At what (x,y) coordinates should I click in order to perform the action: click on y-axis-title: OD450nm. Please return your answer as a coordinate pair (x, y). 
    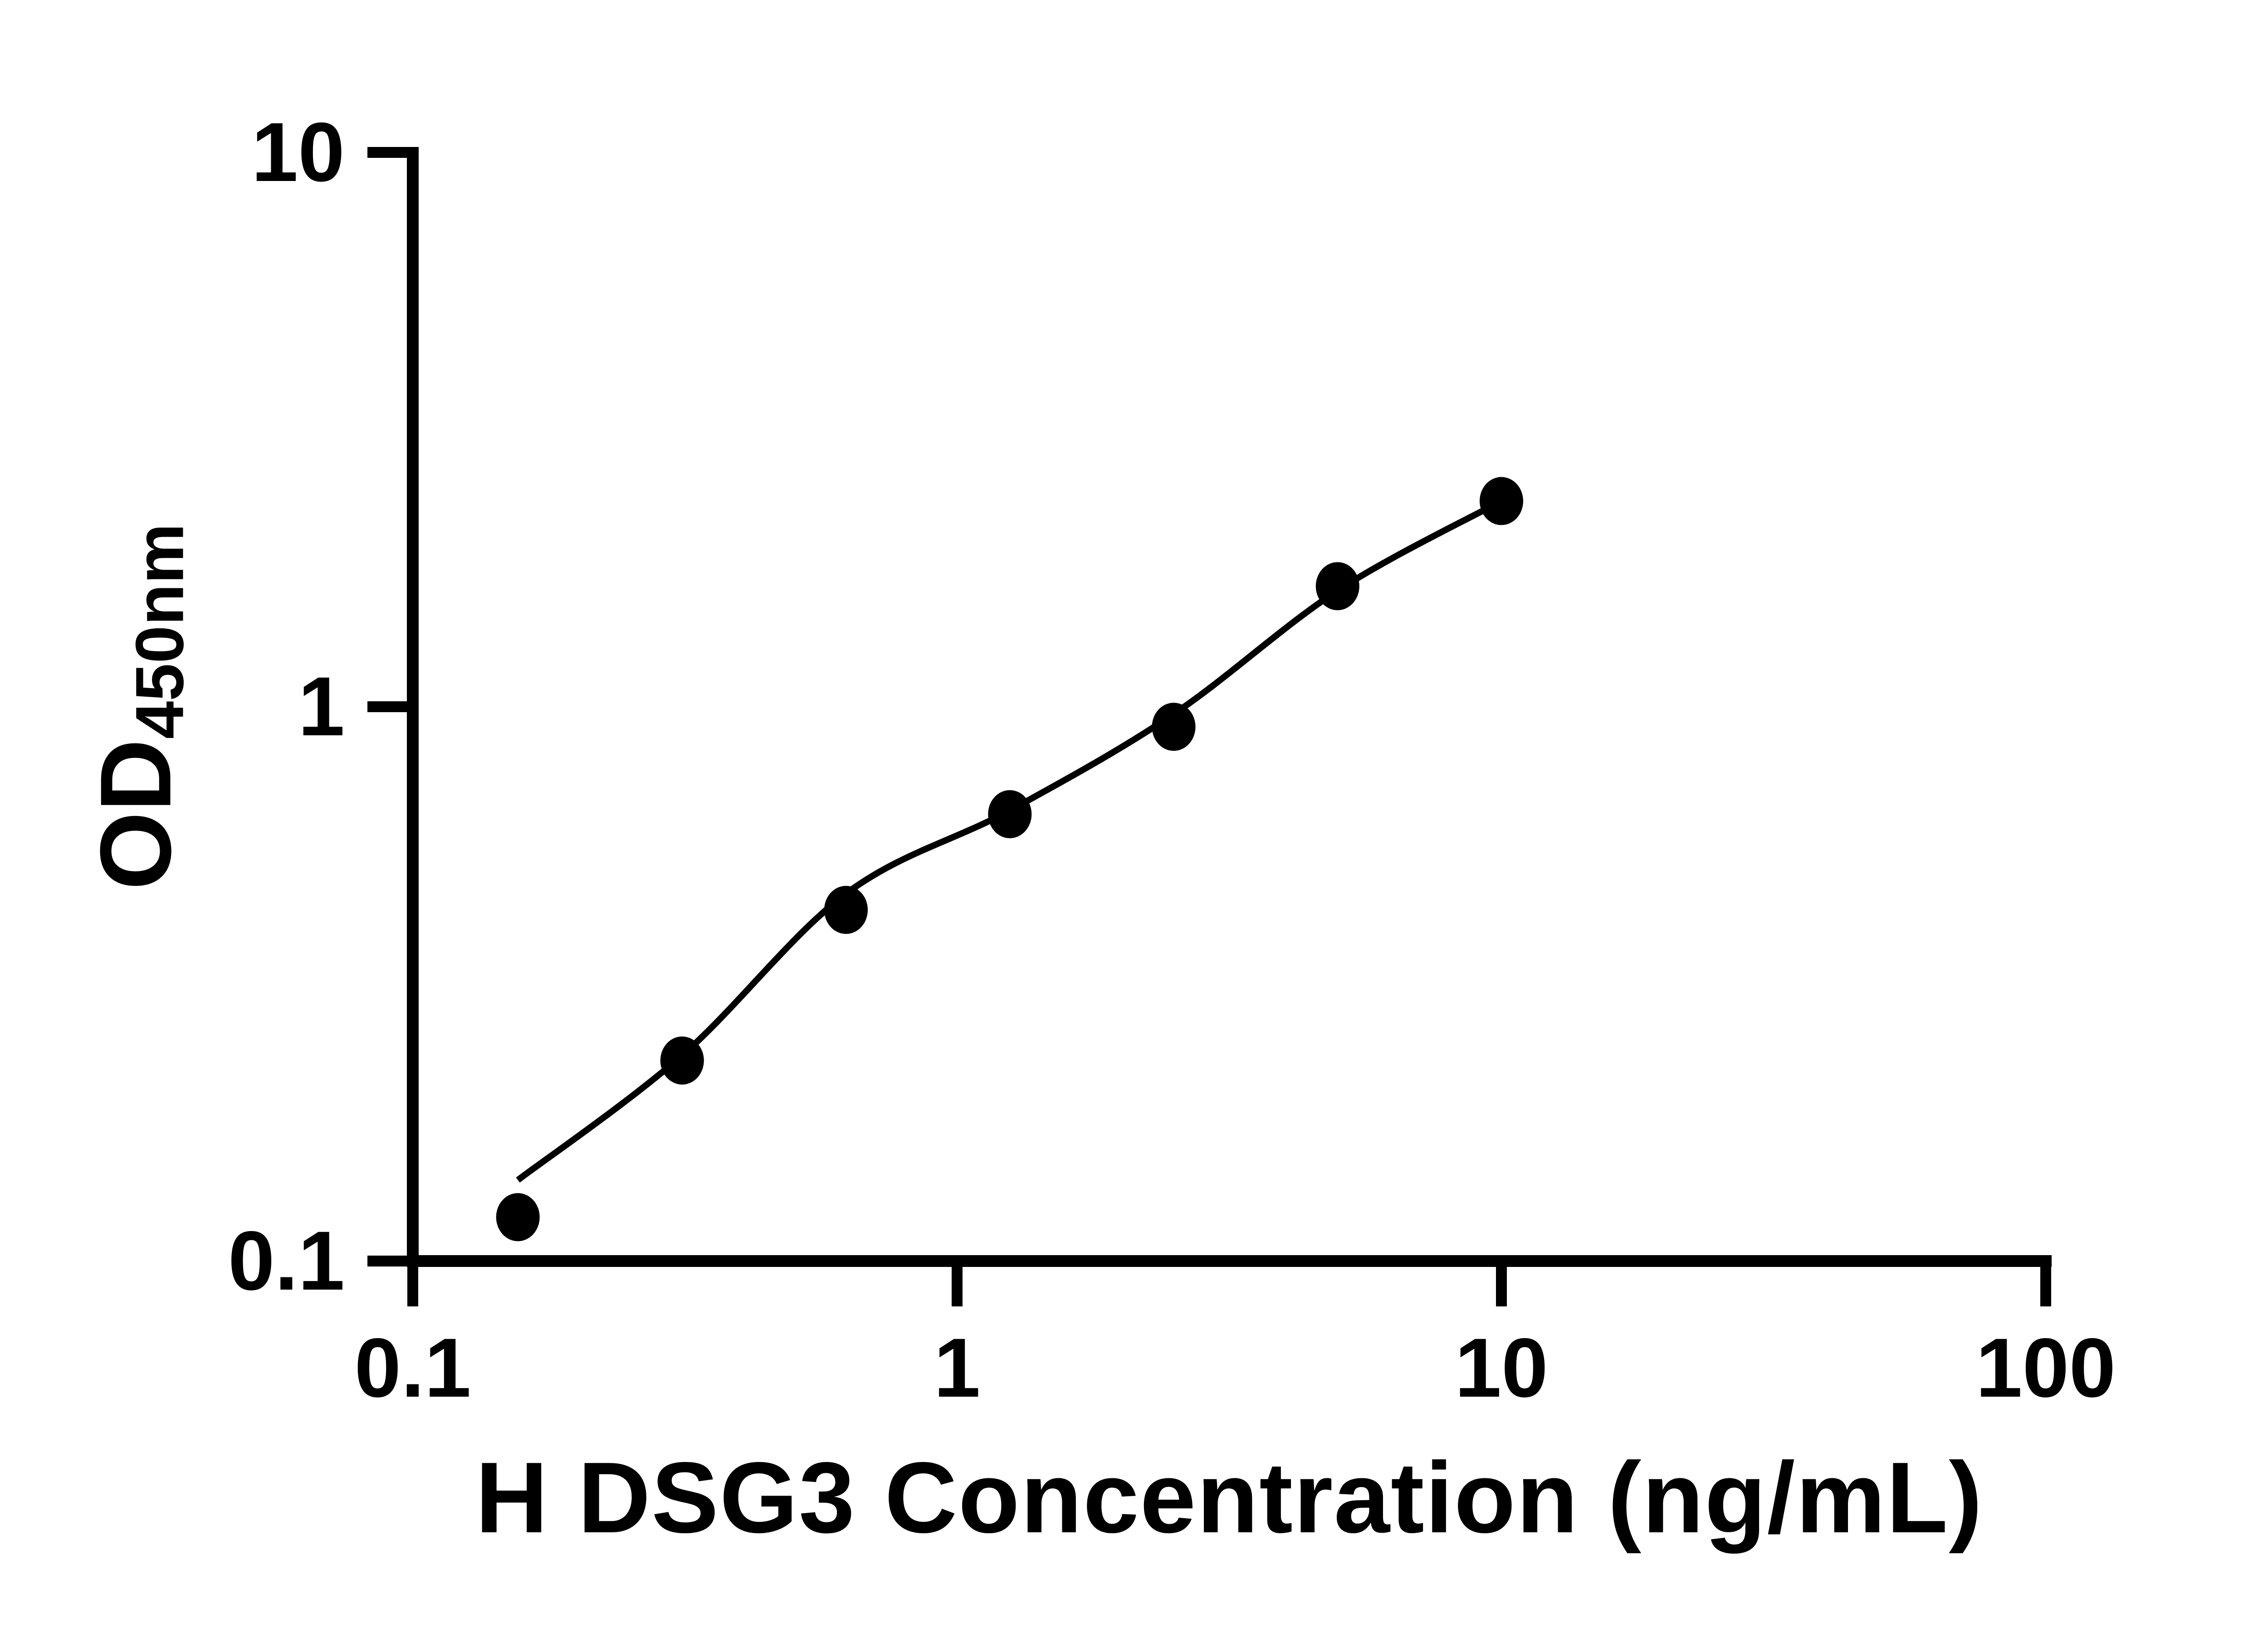
    Looking at the image, I should click on (138, 706).